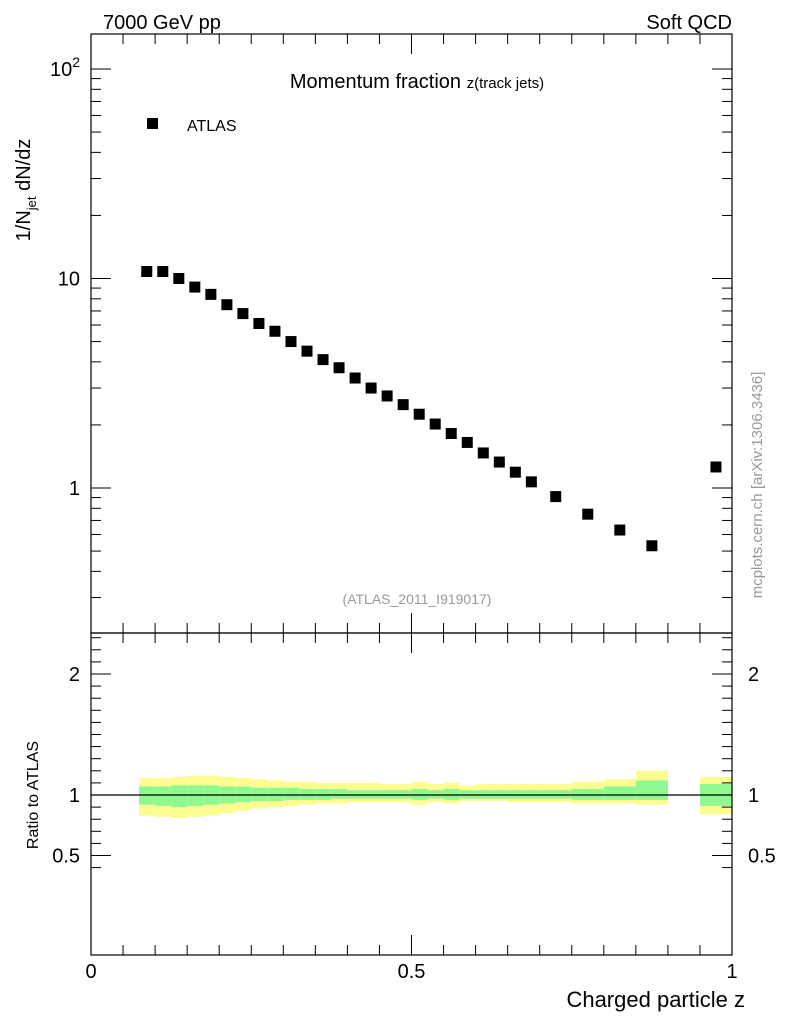  Describe the element at coordinates (24, 168) in the screenshot. I see `y-label-tail: dN/dz` at that location.